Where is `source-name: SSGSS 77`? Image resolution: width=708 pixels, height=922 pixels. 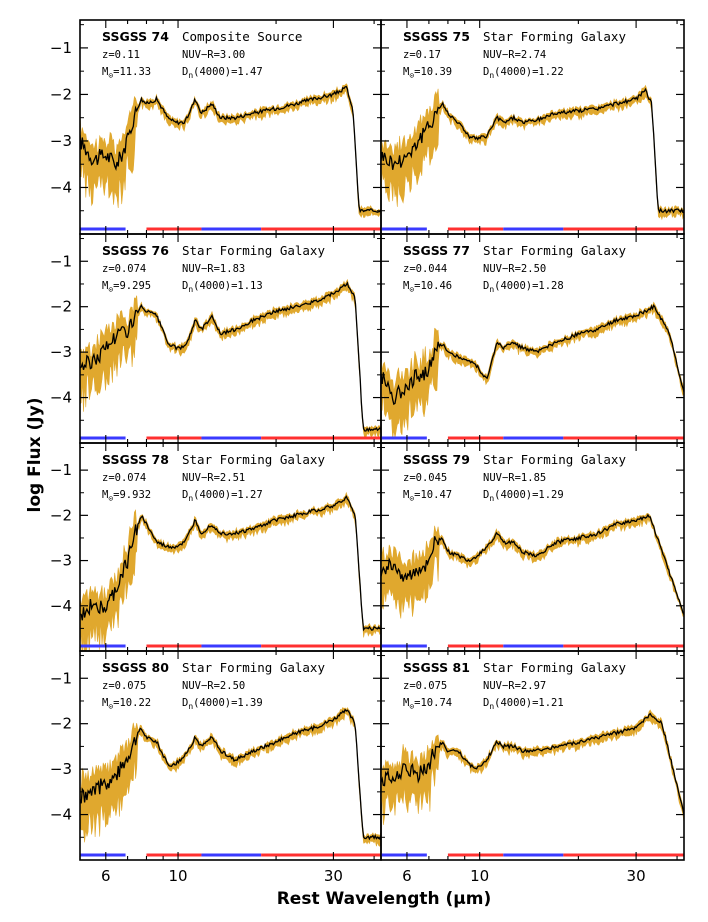 source-name: SSGSS 77 is located at coordinates (436, 250).